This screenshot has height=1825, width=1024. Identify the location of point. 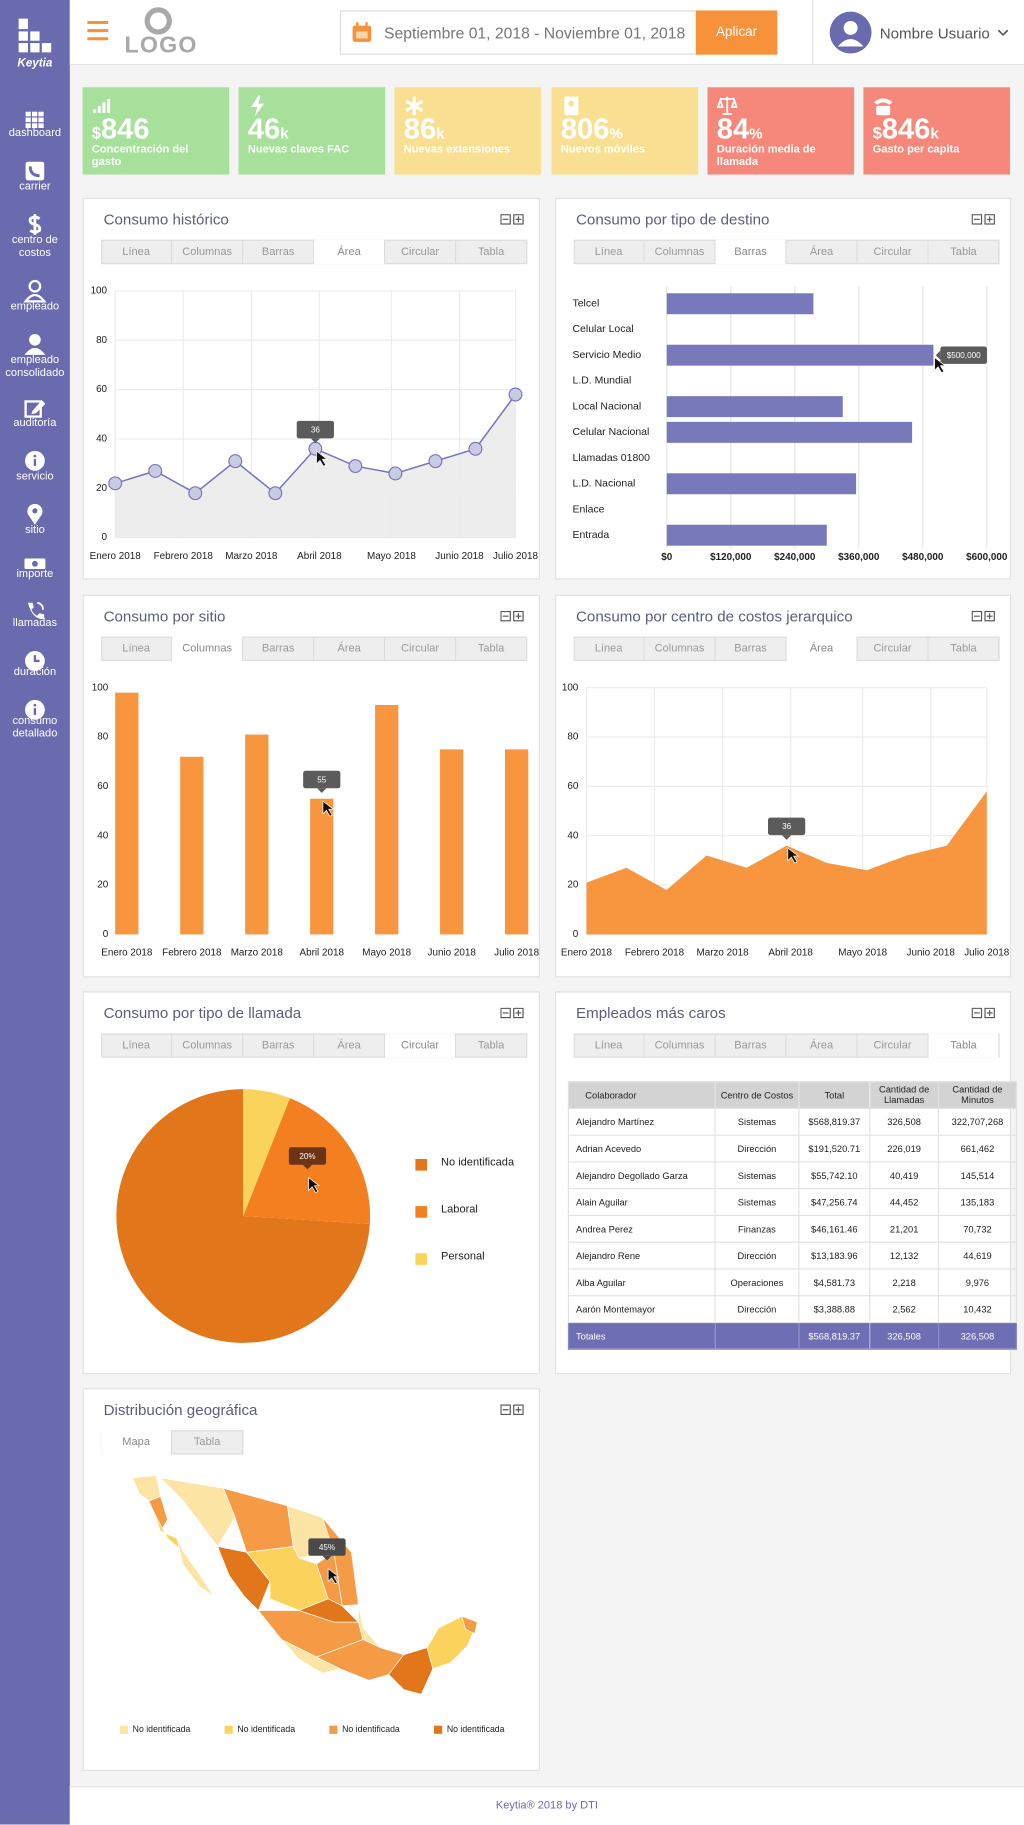
(435, 461).